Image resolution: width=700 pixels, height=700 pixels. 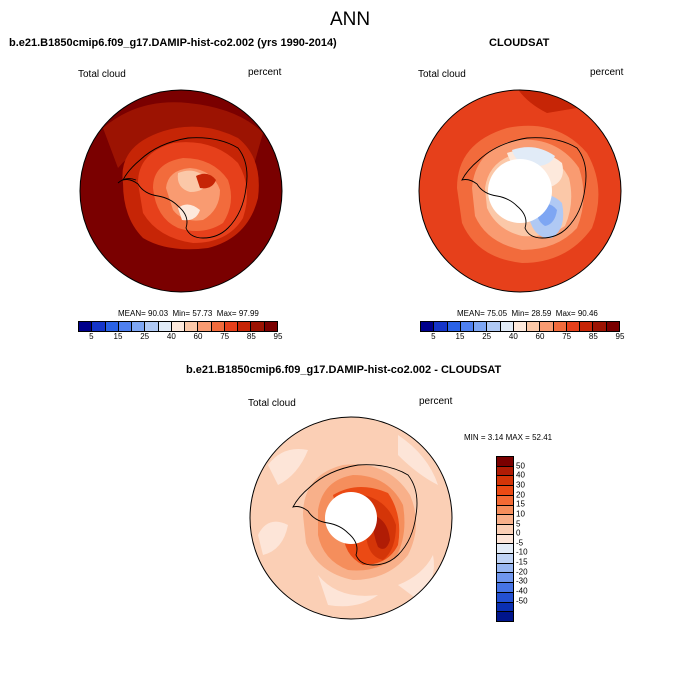 I want to click on model-variable-label: Total cloud, so click(x=102, y=74).